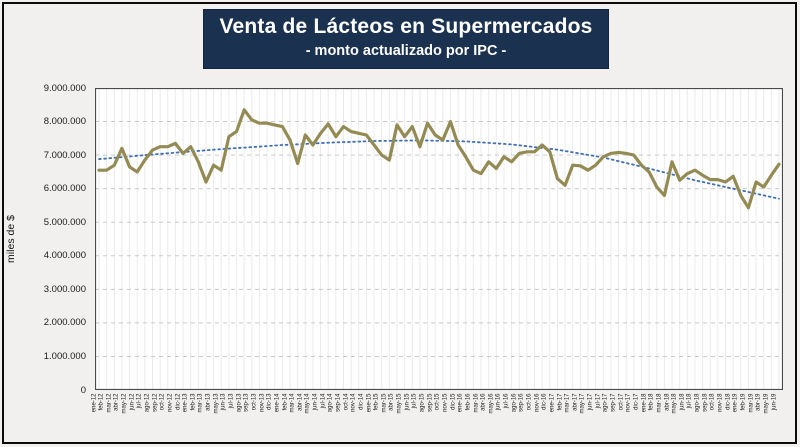  I want to click on y-tick-label: 5.000.000, so click(64, 222).